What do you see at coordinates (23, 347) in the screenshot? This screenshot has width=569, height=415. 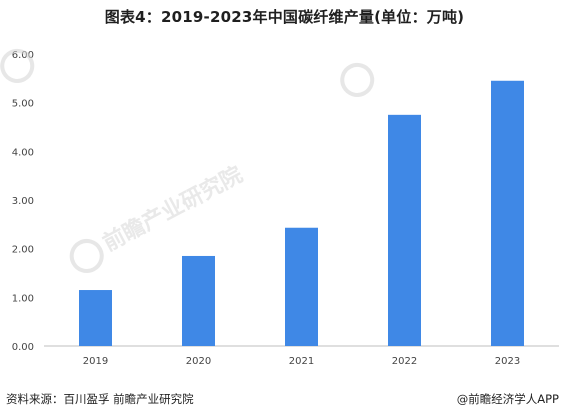 I see `y-tick-label: 0.00` at bounding box center [23, 347].